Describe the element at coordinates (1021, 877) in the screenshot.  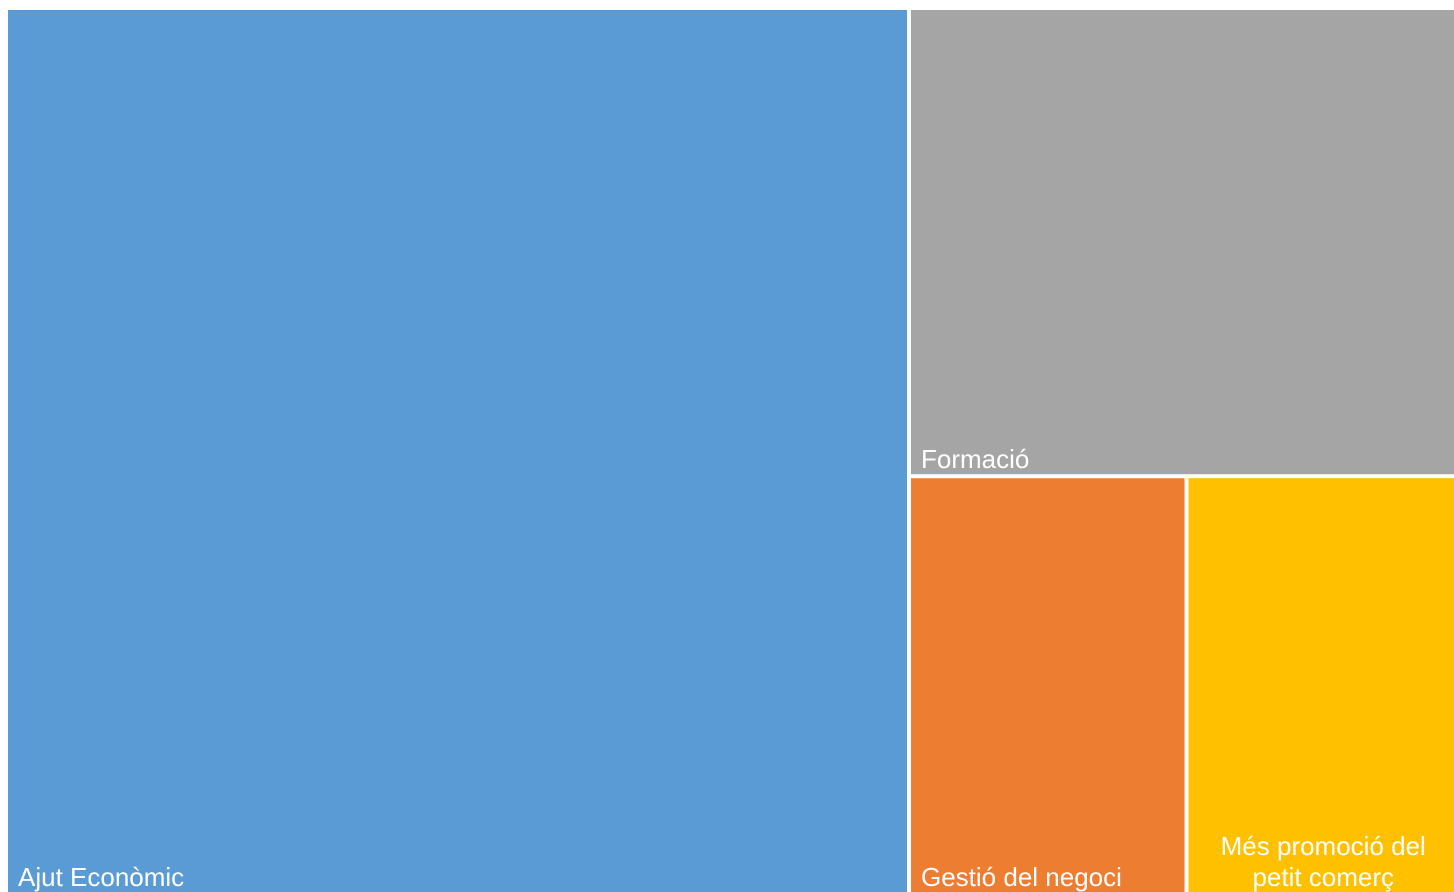
I see `tile-label-gestio-del-negoci: Gestió del negoci` at that location.